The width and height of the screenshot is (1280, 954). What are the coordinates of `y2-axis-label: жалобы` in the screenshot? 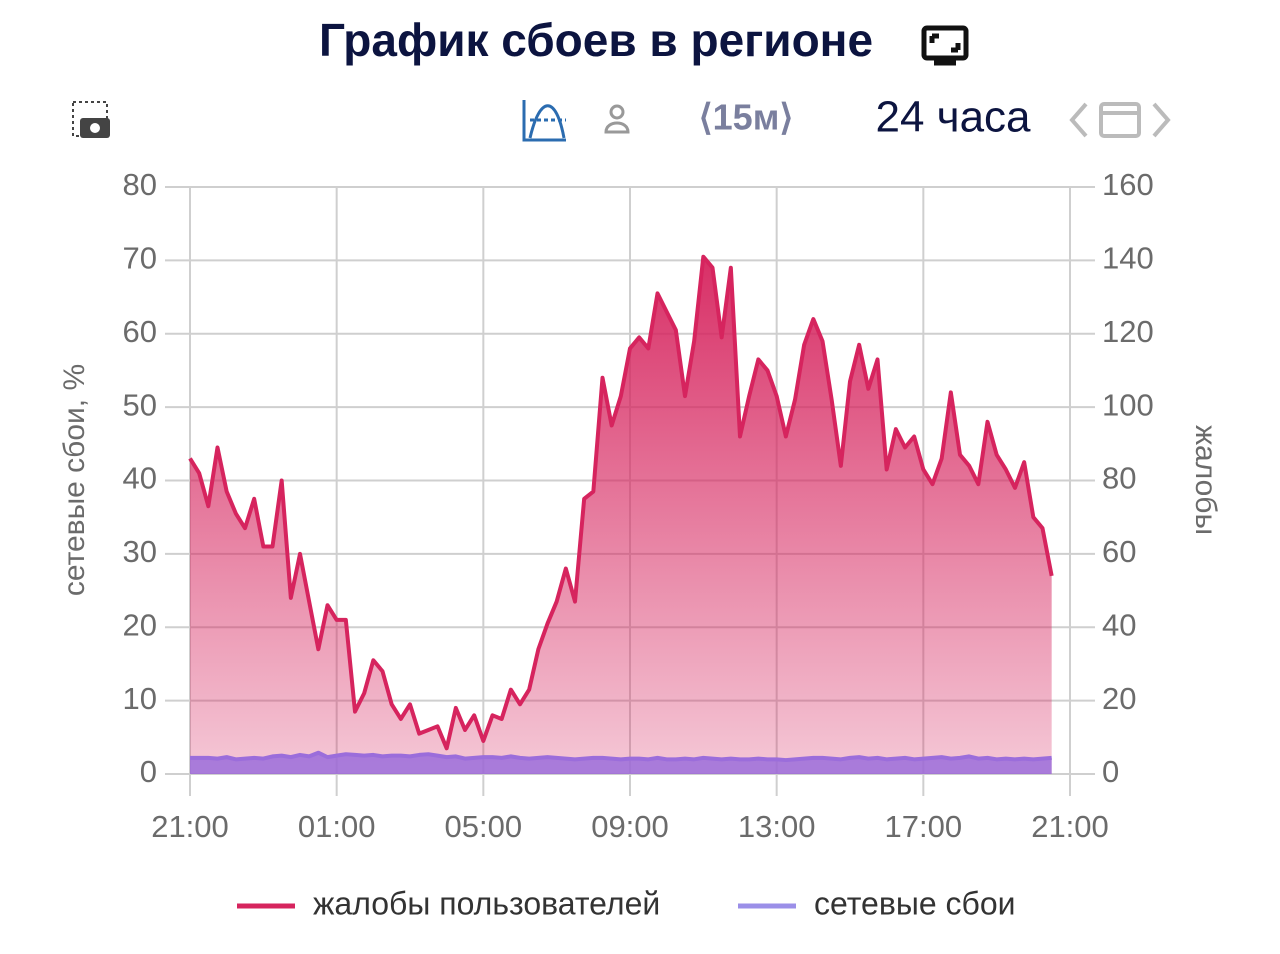 It's located at (1205, 480).